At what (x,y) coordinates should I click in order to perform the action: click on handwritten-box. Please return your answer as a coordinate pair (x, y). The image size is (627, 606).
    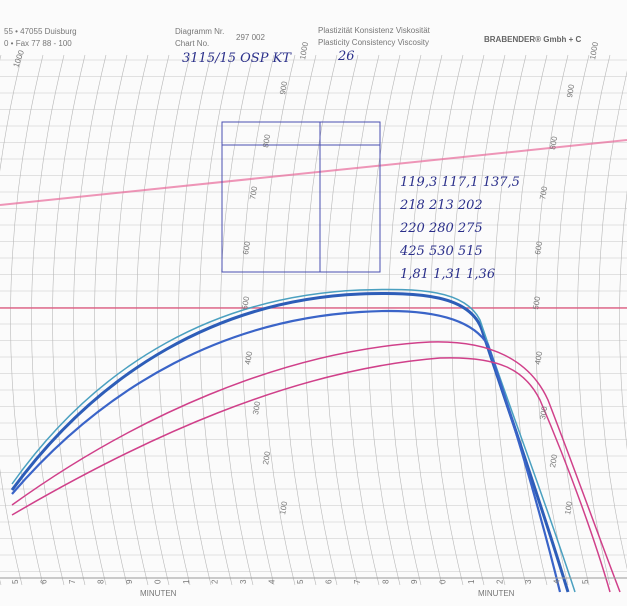
    Looking at the image, I should click on (301, 197).